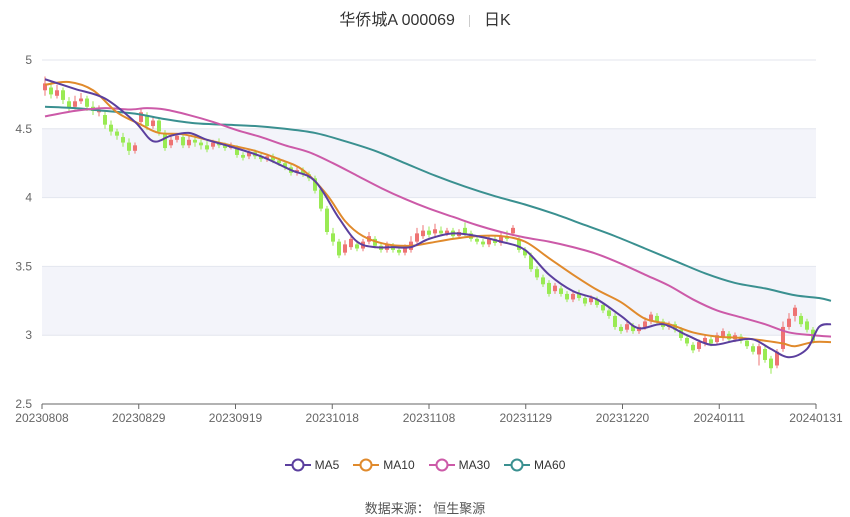  What do you see at coordinates (23, 404) in the screenshot?
I see `y-tick-label: 2.5` at bounding box center [23, 404].